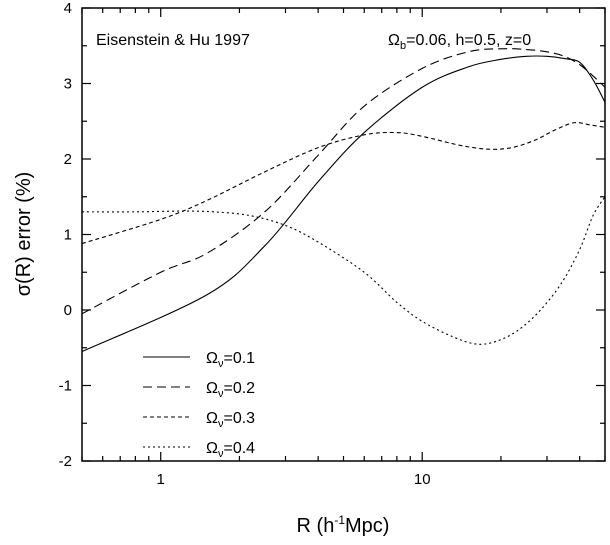 The width and height of the screenshot is (610, 545). Describe the element at coordinates (68, 310) in the screenshot. I see `y-tick-label: 0` at that location.